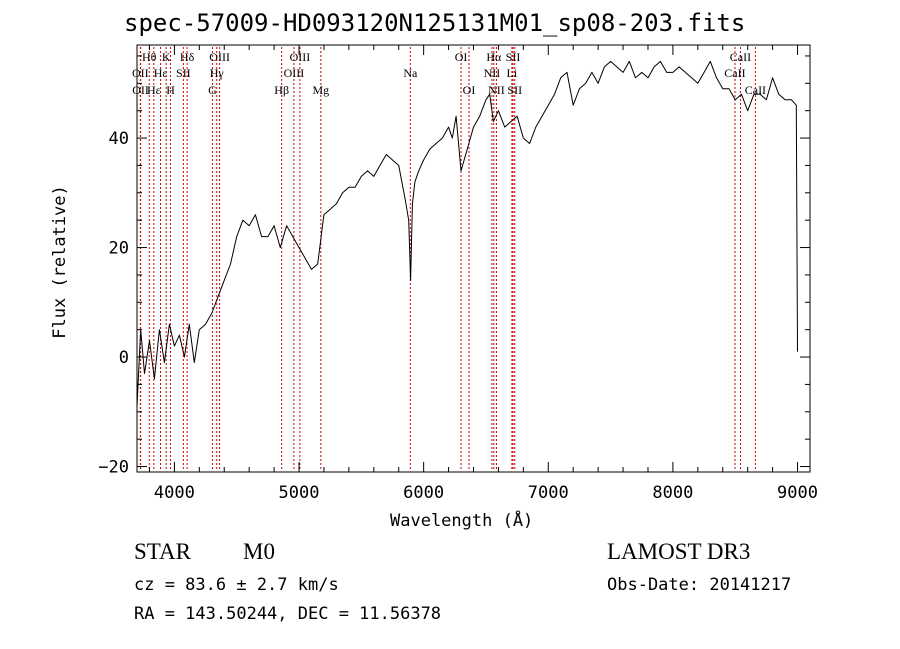  Describe the element at coordinates (119, 139) in the screenshot. I see `y-tick-label-40: 40` at that location.